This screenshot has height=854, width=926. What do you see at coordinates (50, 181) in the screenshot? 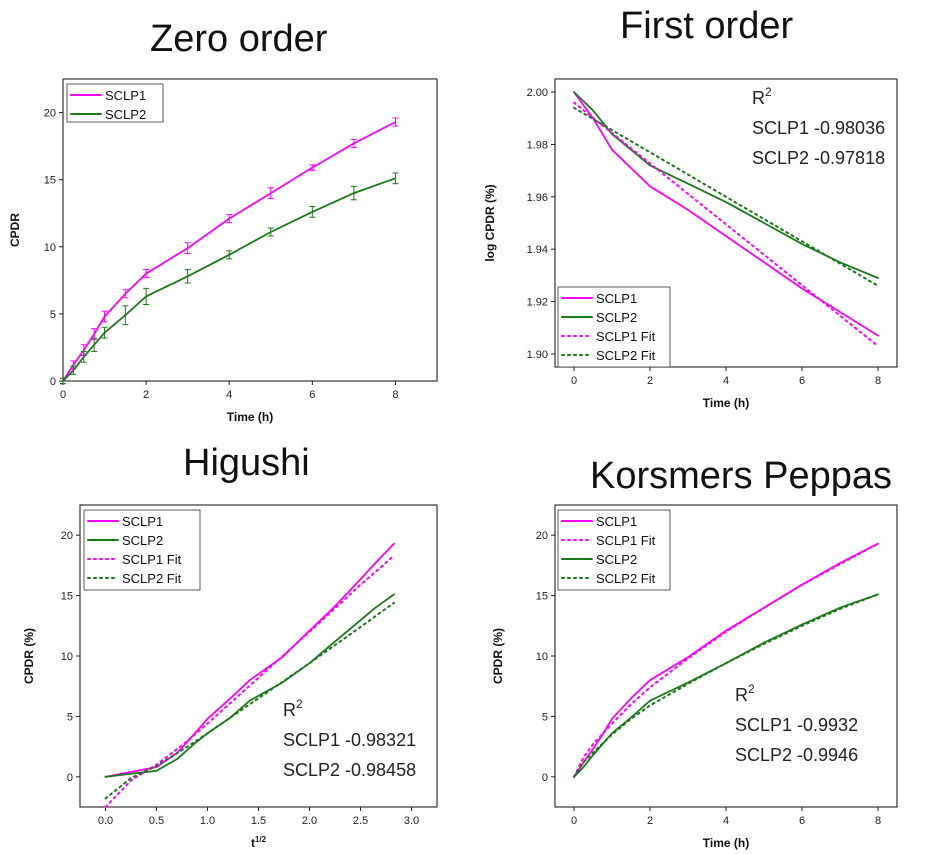
I see `c0-y-tick-label: 15` at bounding box center [50, 181].